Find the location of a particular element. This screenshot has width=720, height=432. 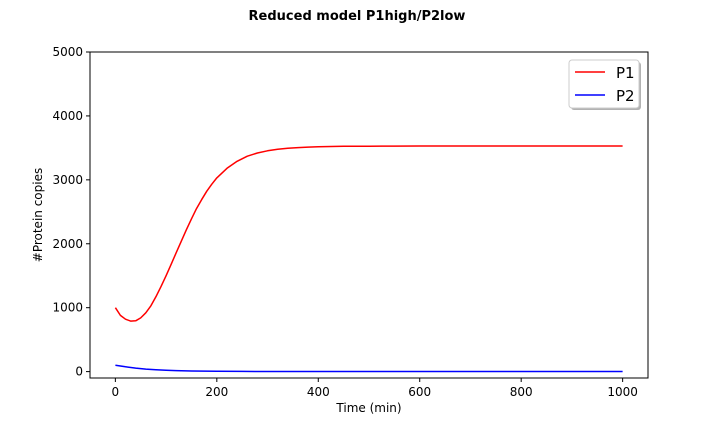

y-tick-label: 5000 is located at coordinates (67, 52).